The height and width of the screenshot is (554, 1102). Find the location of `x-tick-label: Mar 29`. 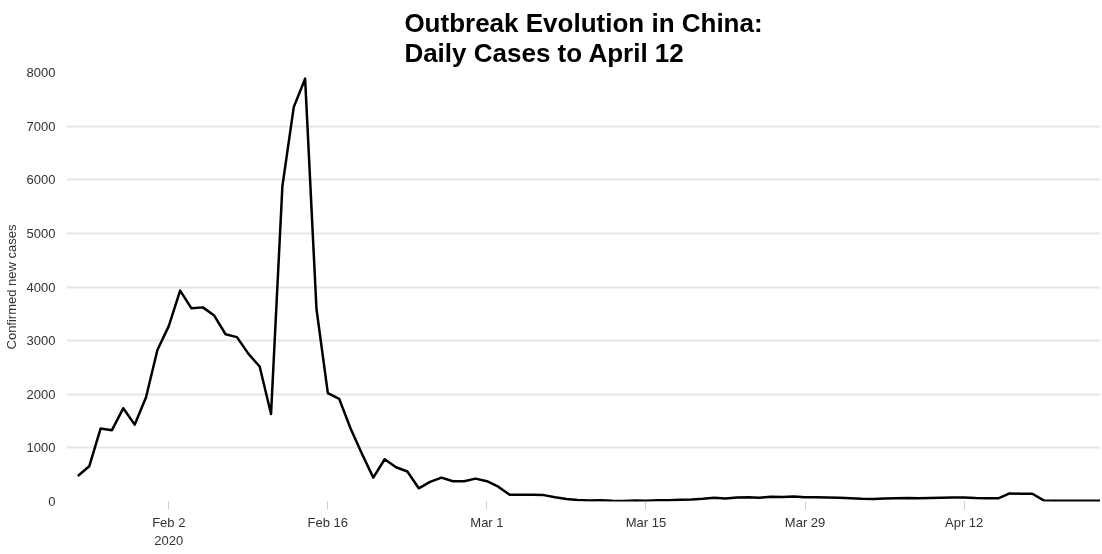

x-tick-label: Mar 29 is located at coordinates (805, 522).